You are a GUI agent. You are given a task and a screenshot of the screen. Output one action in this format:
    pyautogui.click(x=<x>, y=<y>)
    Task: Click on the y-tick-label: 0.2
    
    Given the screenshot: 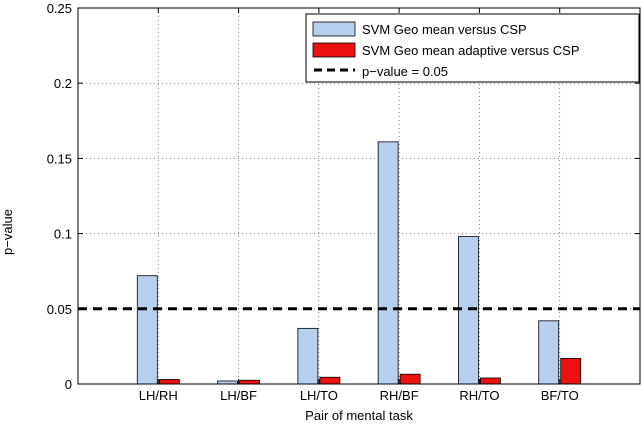 What is the action you would take?
    pyautogui.click(x=63, y=83)
    